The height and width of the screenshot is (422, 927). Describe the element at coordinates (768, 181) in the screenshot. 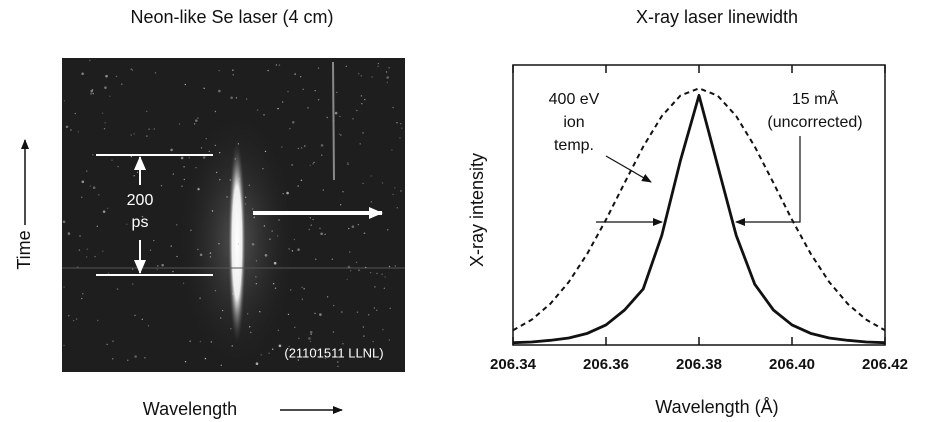

I see `fwhm-arrow` at that location.